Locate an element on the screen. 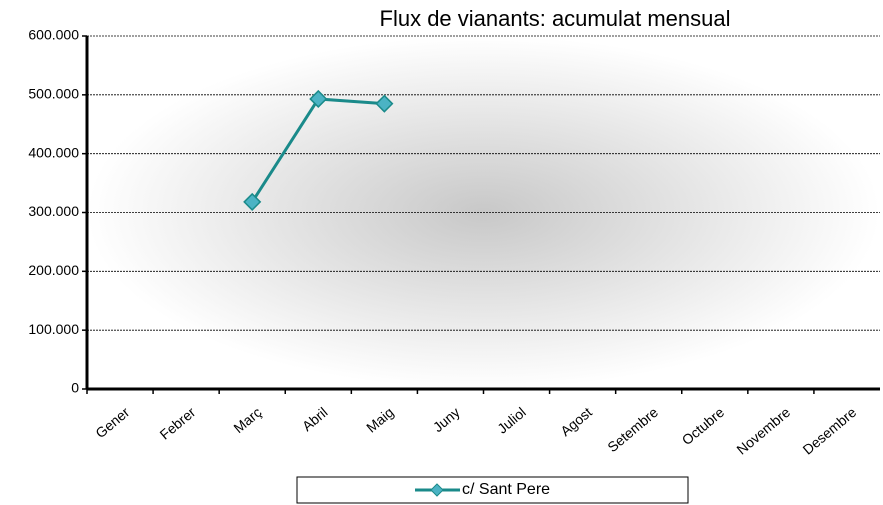  x-tick-label: Octubre is located at coordinates (703, 426).